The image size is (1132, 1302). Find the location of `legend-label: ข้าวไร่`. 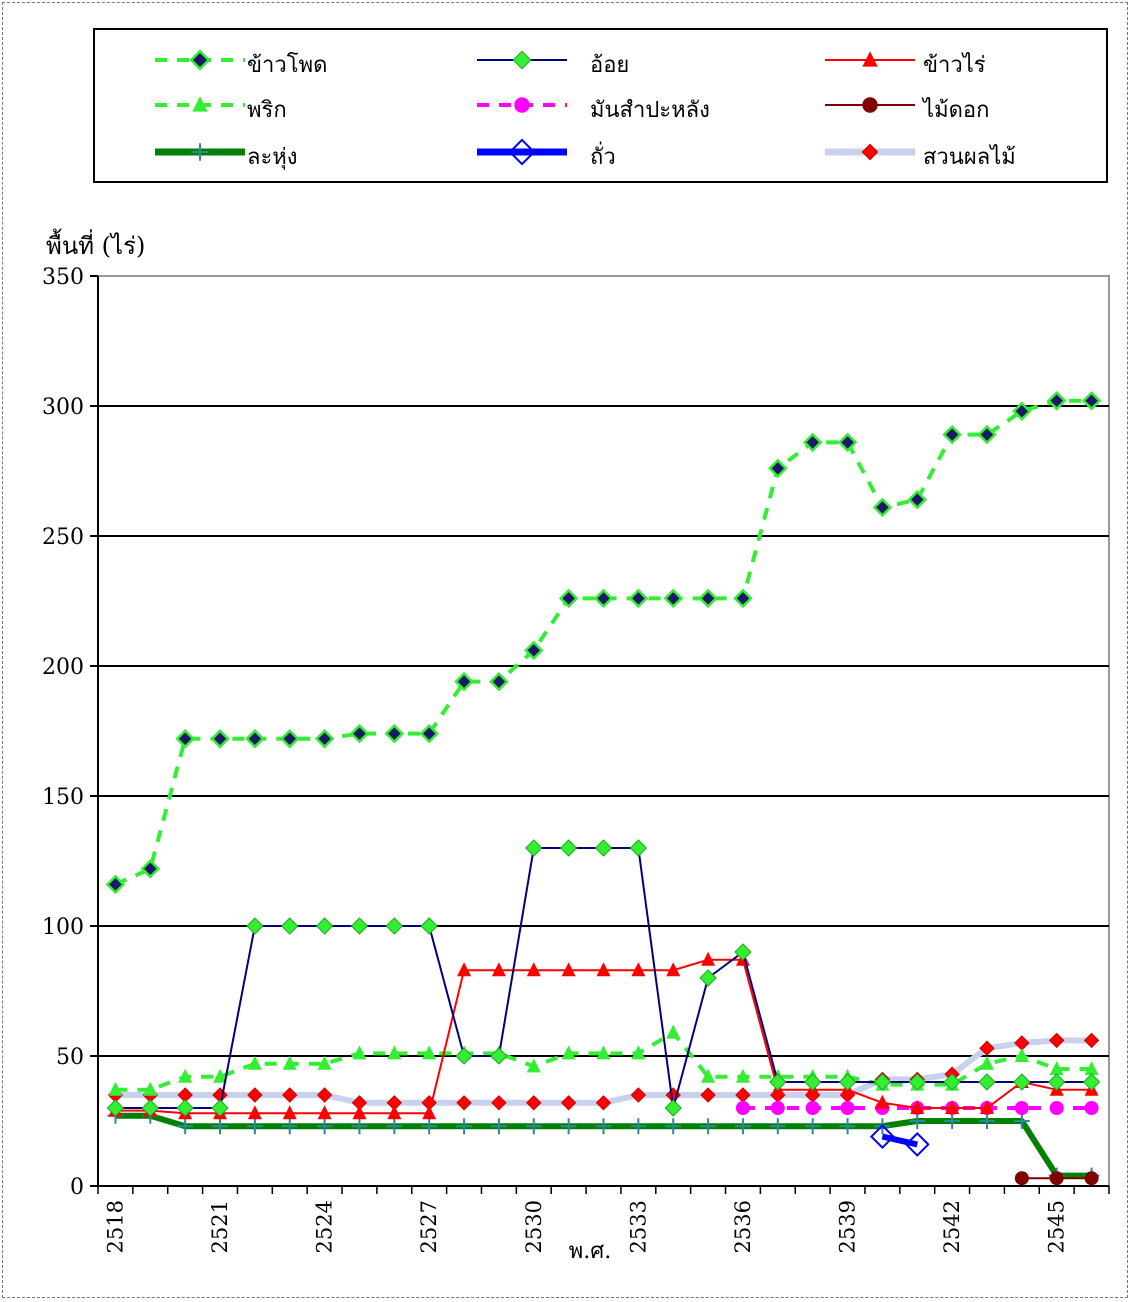

legend-label: ข้าวไร่ is located at coordinates (954, 65).